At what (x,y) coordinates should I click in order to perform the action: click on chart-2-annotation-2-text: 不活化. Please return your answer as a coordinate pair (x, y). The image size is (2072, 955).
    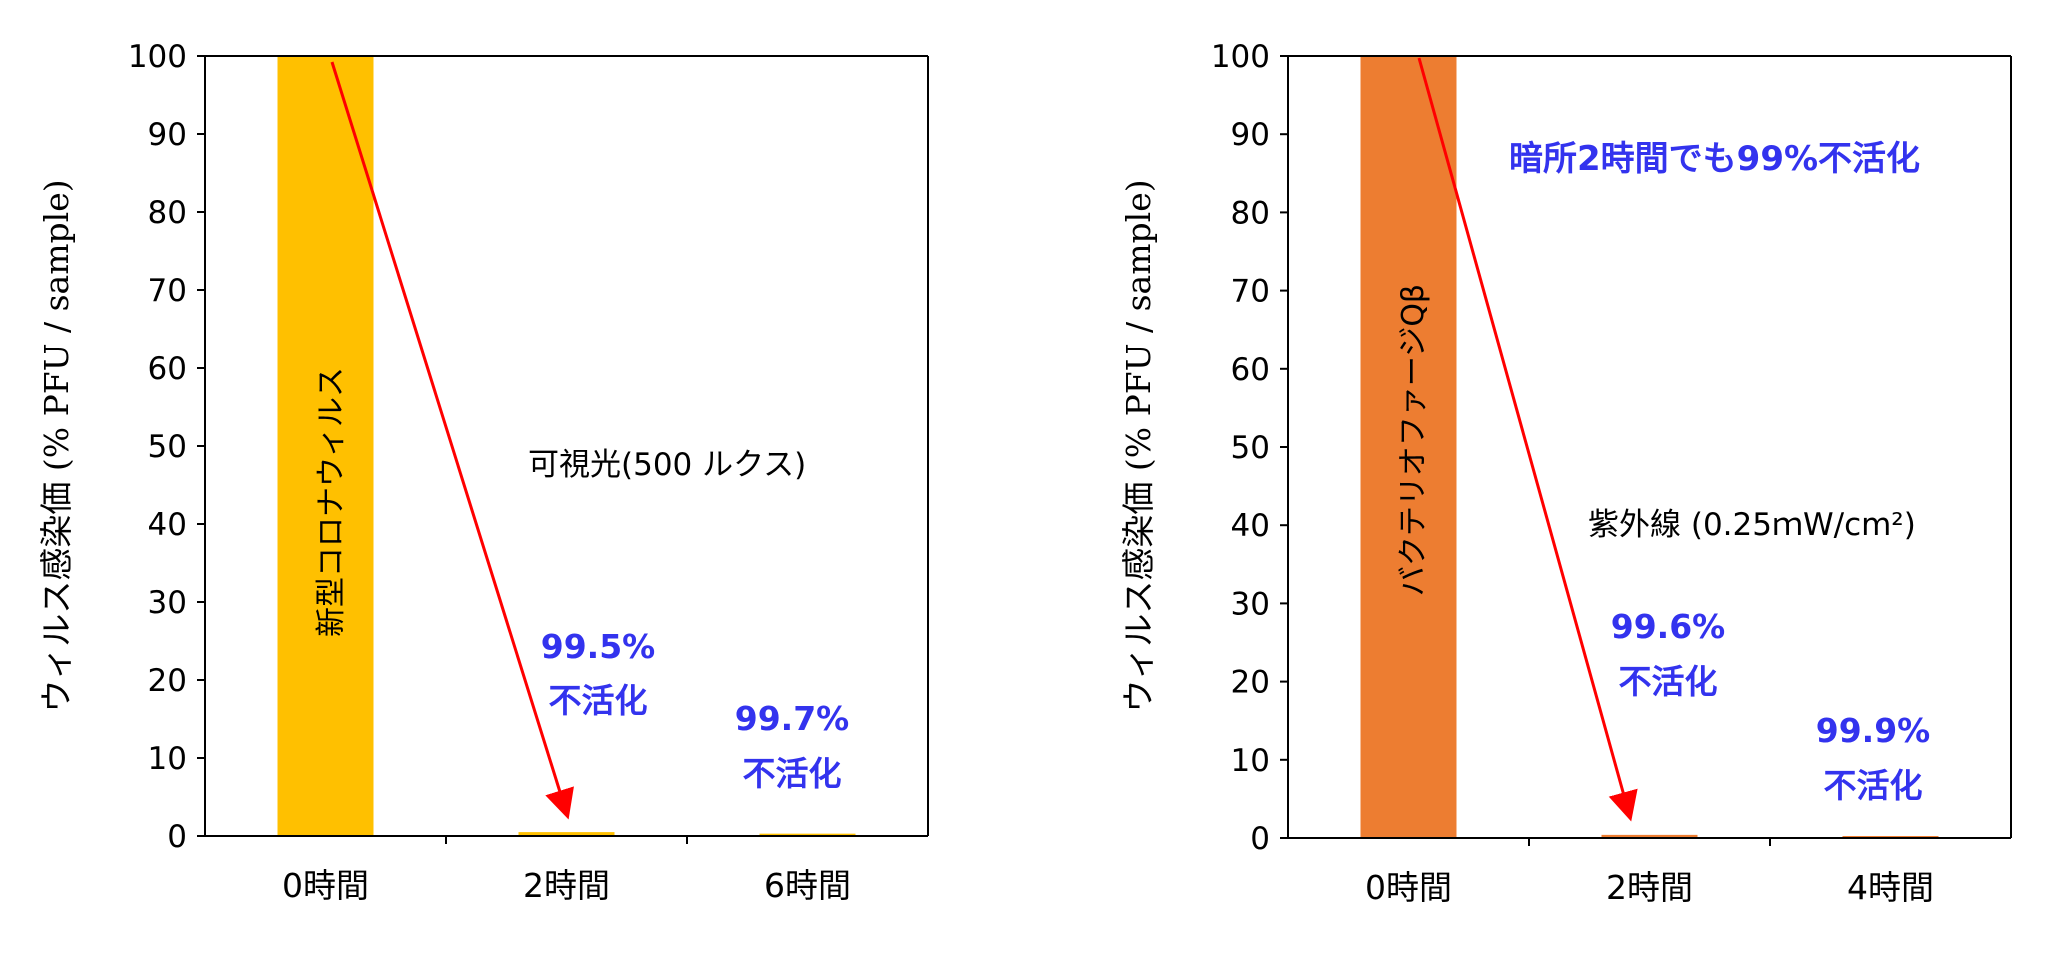
    Looking at the image, I should click on (1873, 785).